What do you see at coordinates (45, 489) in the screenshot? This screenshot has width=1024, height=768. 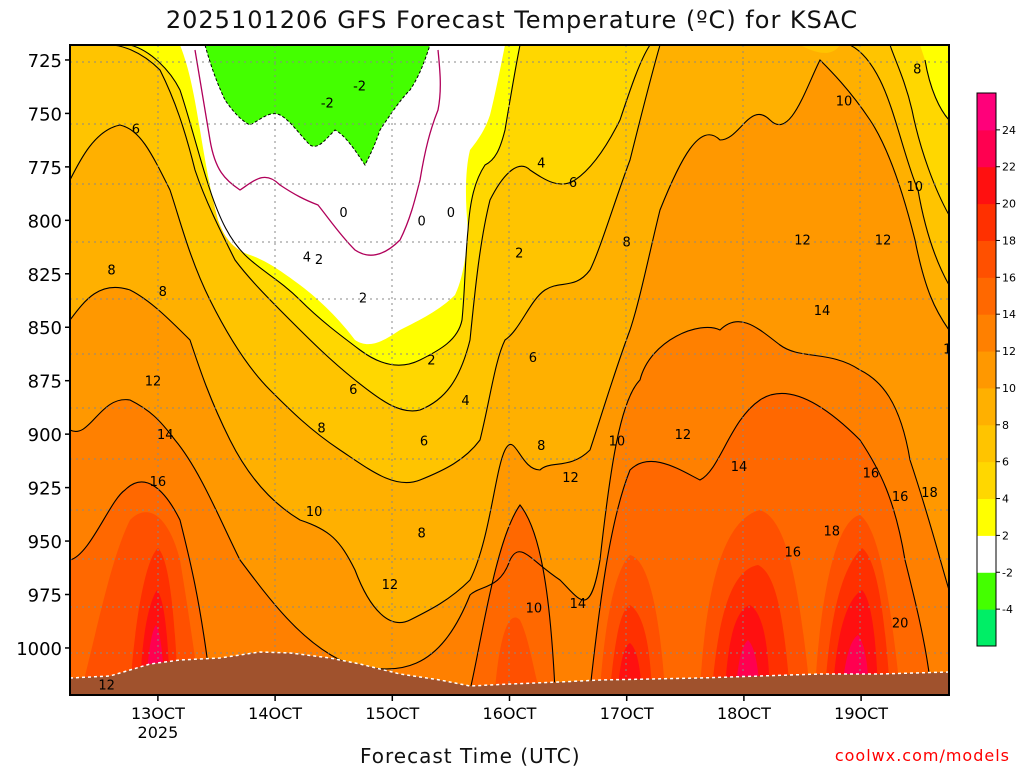 I see `y-tick-label: 925` at bounding box center [45, 489].